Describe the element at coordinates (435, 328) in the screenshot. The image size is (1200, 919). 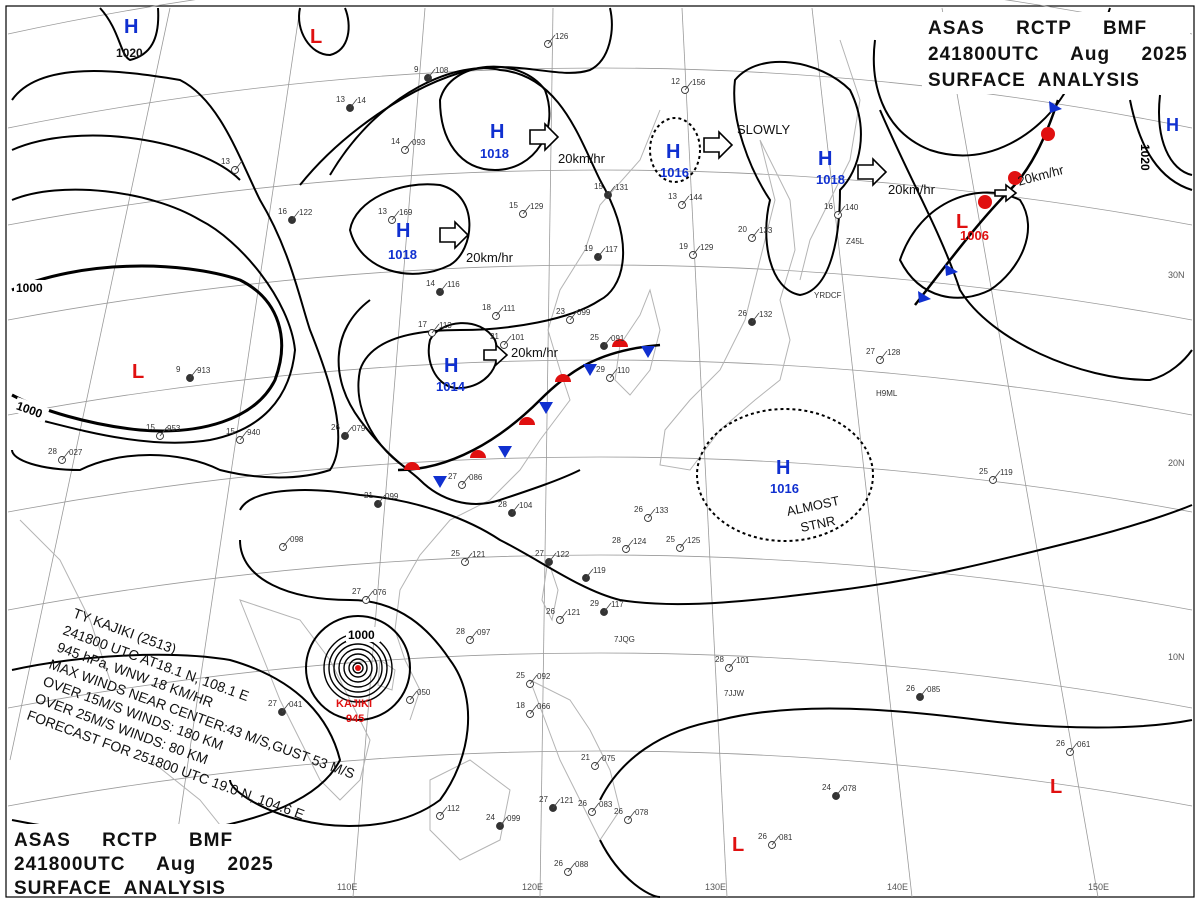
I see `station-plot: 17 113` at that location.